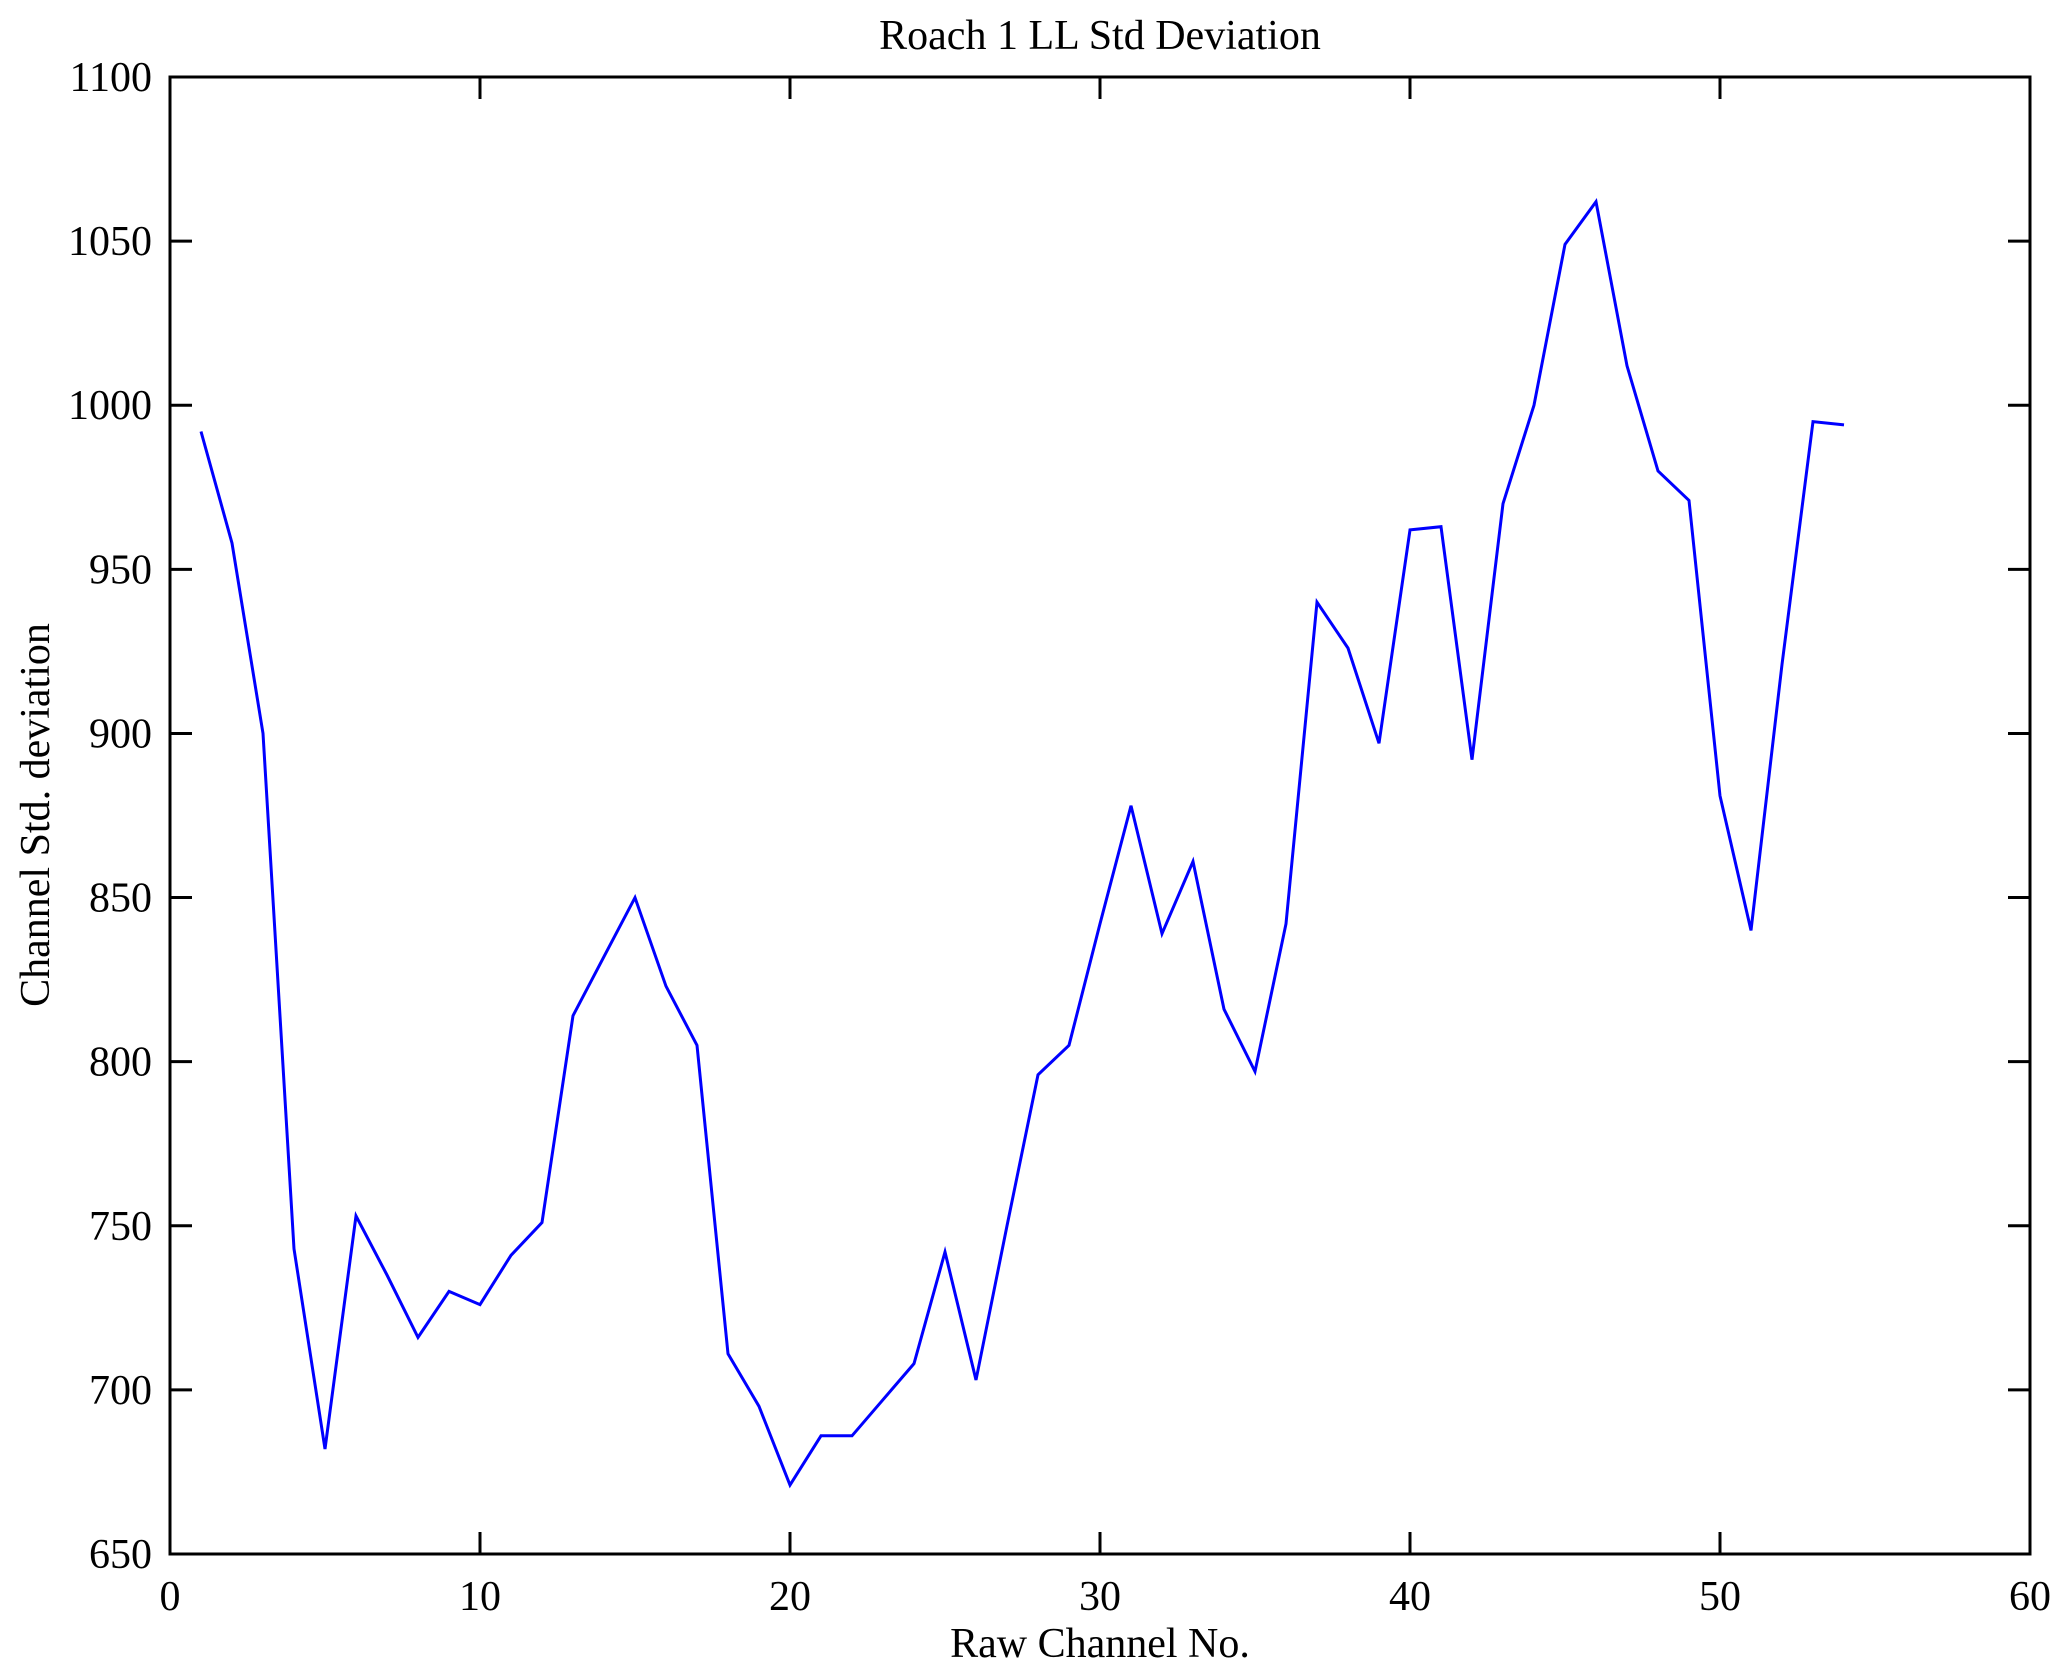  What do you see at coordinates (170, 1597) in the screenshot?
I see `x-tick-label: 0` at bounding box center [170, 1597].